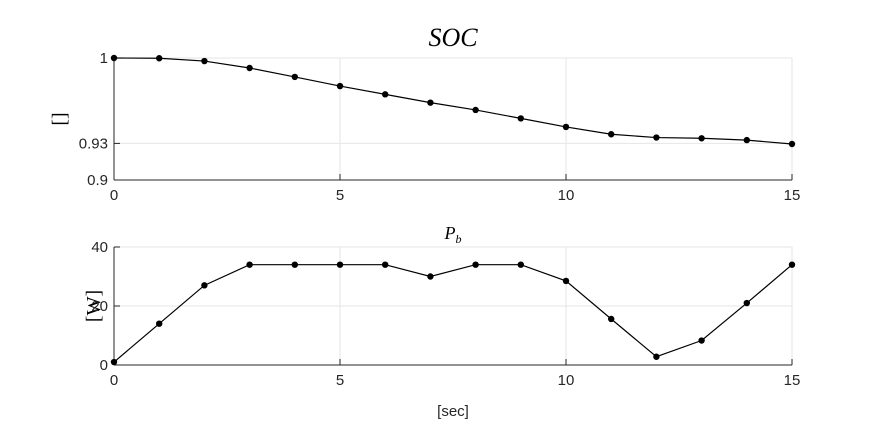 This screenshot has width=875, height=438. Describe the element at coordinates (792, 380) in the screenshot. I see `pb-x-tick-label: 15` at that location.